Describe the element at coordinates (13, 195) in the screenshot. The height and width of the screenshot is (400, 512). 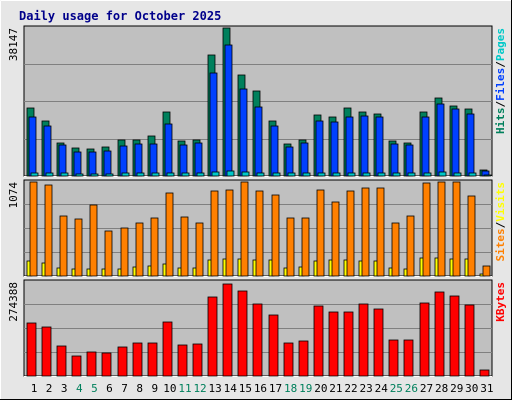
I see `y-max-label: 1074` at that location.